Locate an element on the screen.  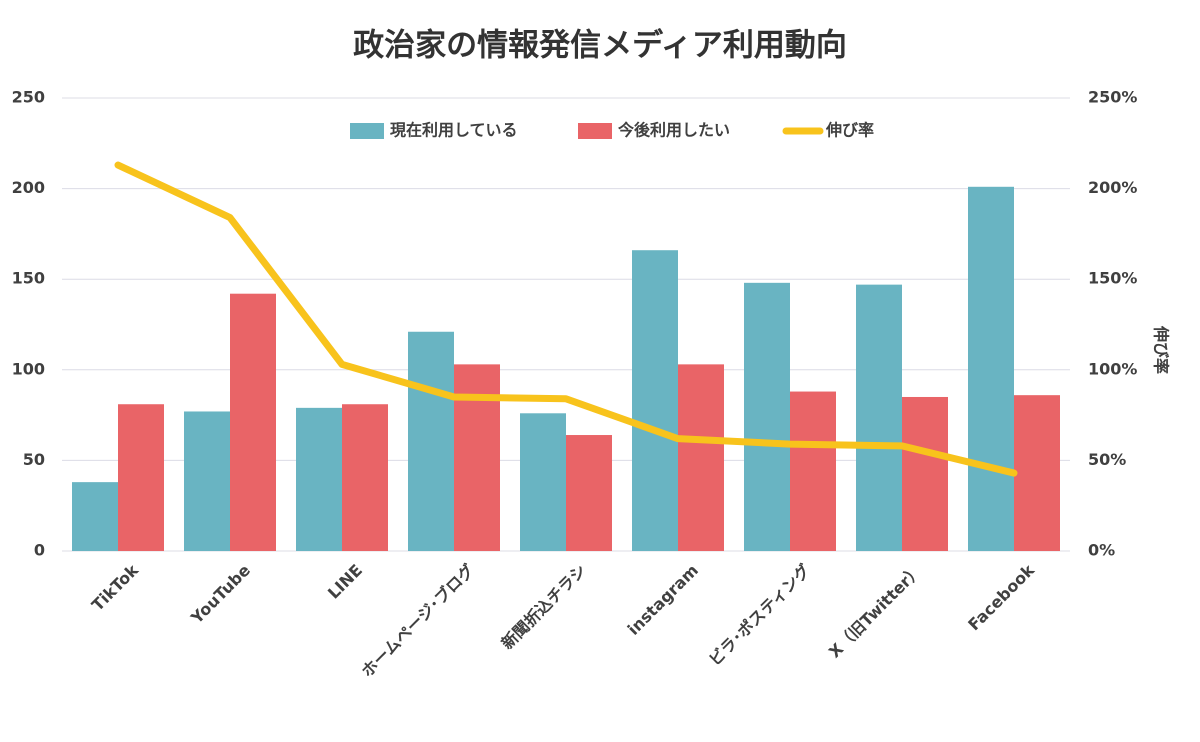
x-tick-label: 新聞折込チラシ is located at coordinates (544, 607).